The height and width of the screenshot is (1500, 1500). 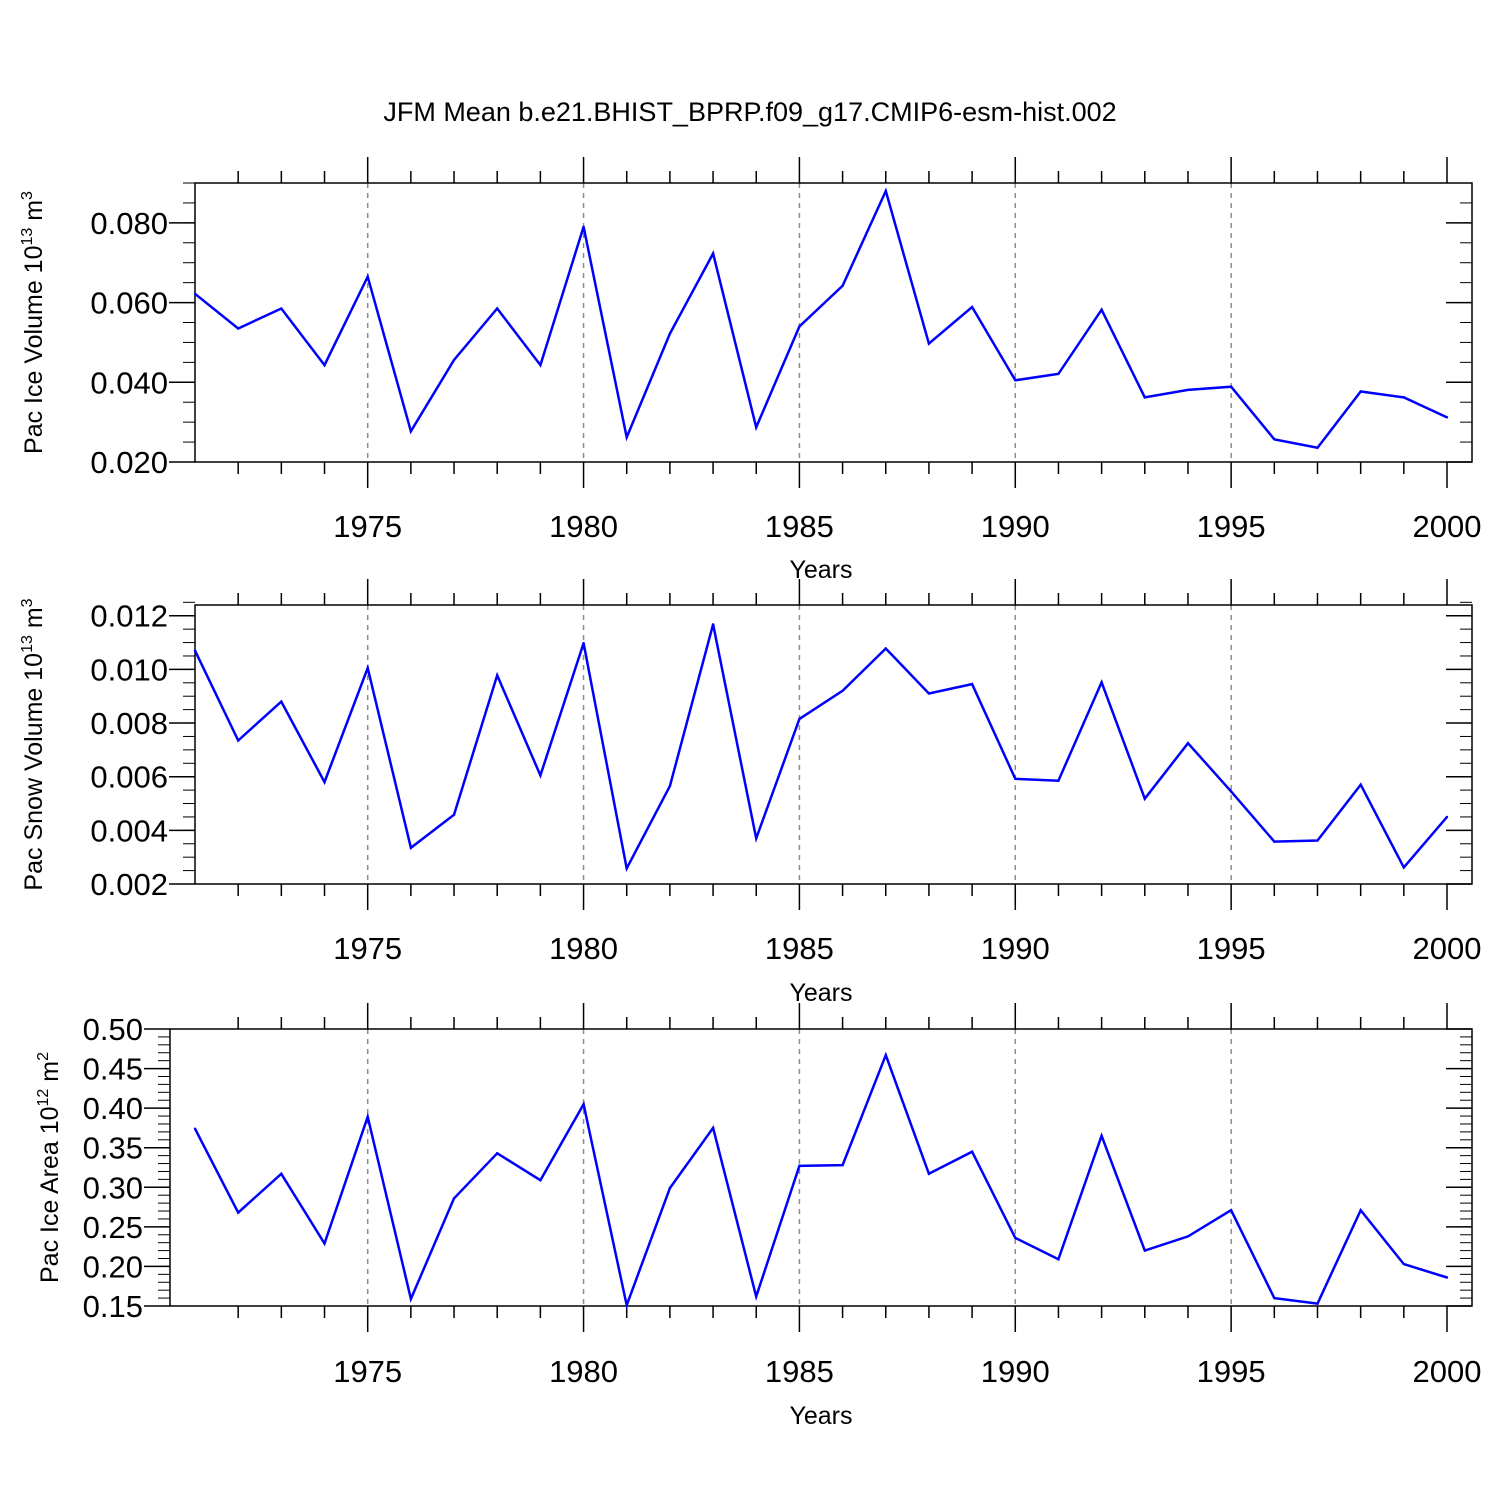 What do you see at coordinates (34, 214) in the screenshot?
I see `y-axis-label-unit: m` at bounding box center [34, 214].